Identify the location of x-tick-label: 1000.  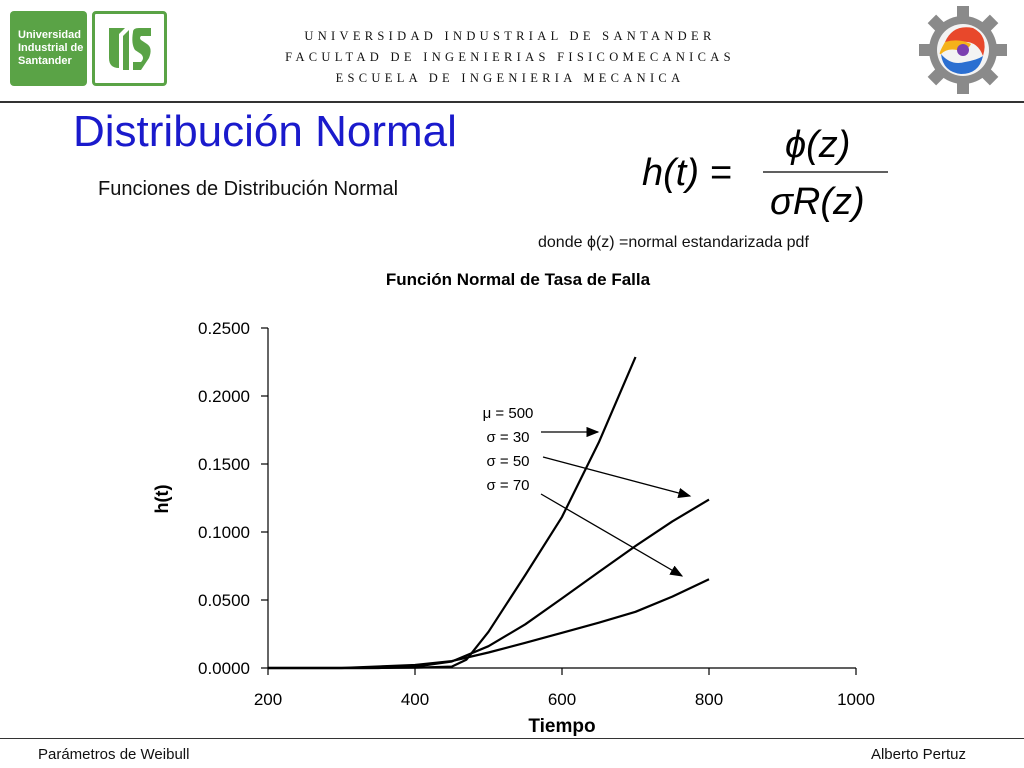
(856, 699).